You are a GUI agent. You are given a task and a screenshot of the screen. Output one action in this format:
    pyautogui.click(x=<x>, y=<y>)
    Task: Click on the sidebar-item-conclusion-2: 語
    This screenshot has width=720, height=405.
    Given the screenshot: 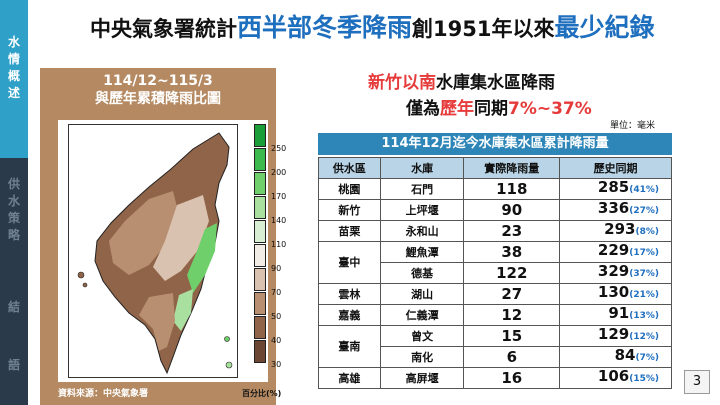 What is the action you would take?
    pyautogui.click(x=14, y=365)
    